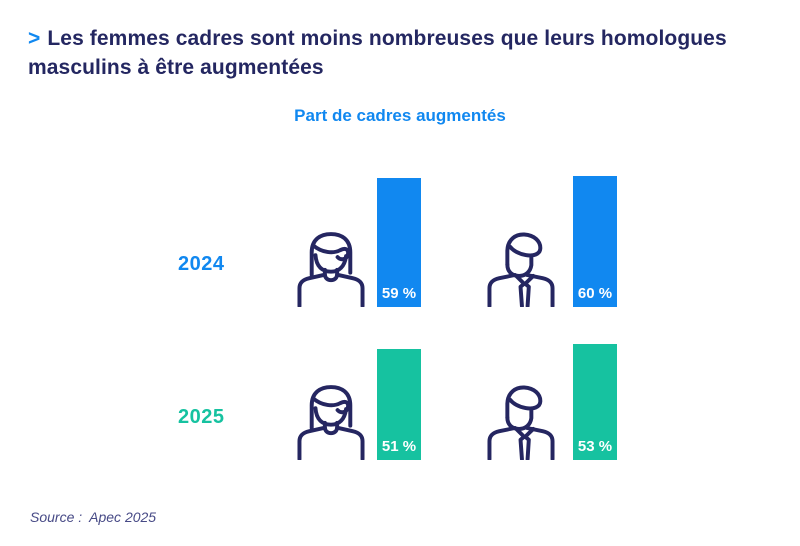 This screenshot has width=800, height=546. I want to click on year-label-2025: 2025, so click(201, 417).